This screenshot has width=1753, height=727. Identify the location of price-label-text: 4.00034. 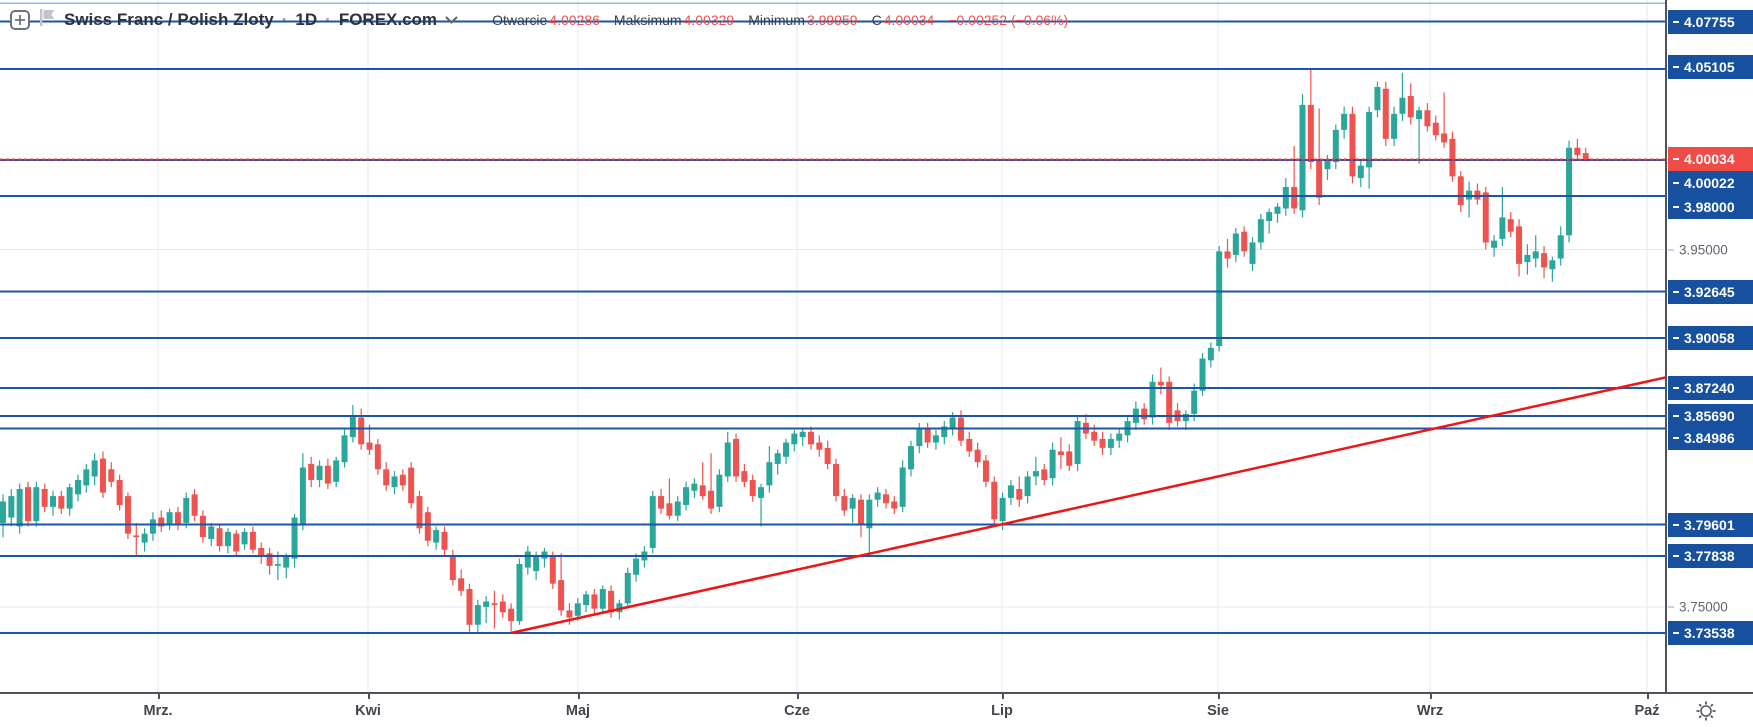
(1709, 158).